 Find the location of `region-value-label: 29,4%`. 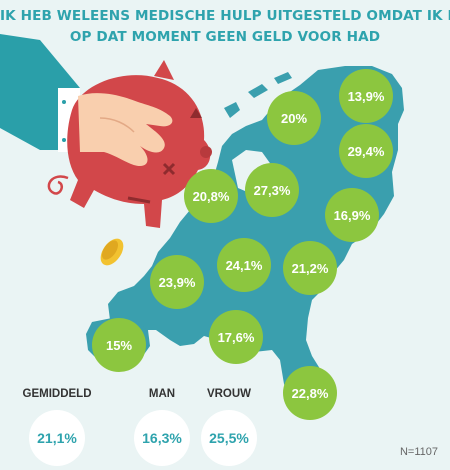

region-value-label: 29,4% is located at coordinates (366, 151).